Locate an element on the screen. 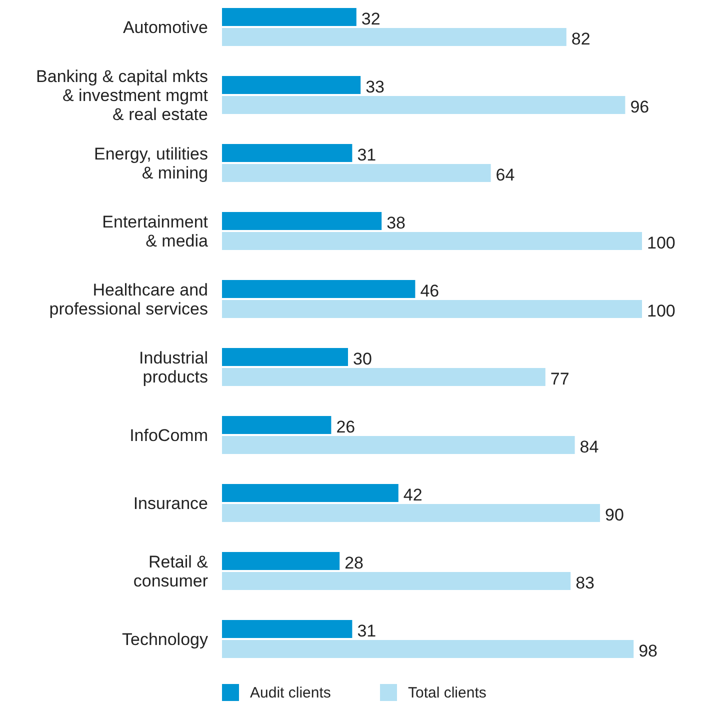  y-tick-label: InfoComm is located at coordinates (169, 435).